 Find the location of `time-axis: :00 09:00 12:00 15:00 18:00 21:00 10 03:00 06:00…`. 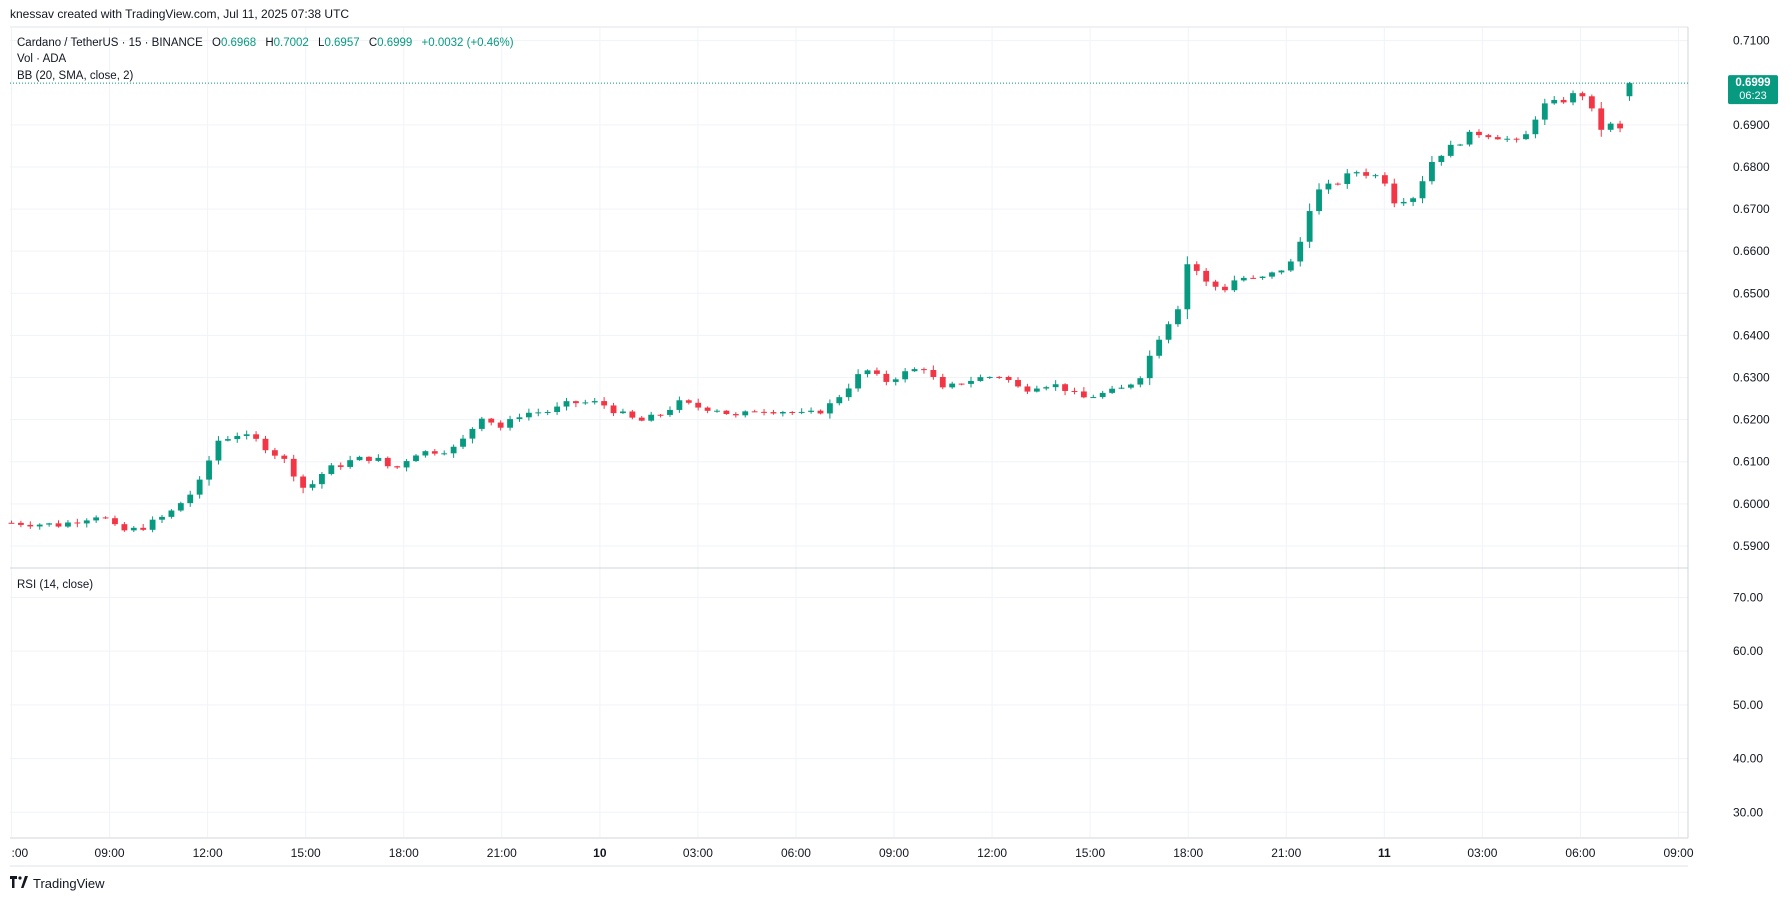

time-axis: :00 09:00 12:00 15:00 18:00 21:00 10 03:00 06:00… is located at coordinates (853, 853).